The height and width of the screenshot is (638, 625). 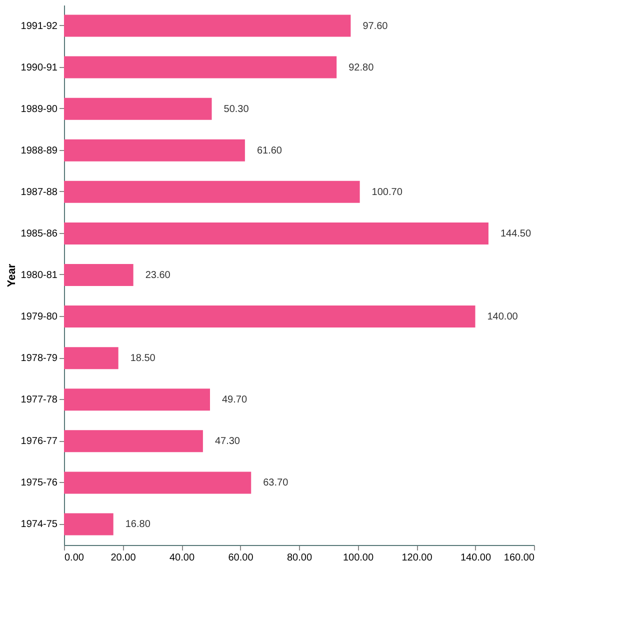 What do you see at coordinates (39, 192) in the screenshot?
I see `y-tick-label: 1987-88` at bounding box center [39, 192].